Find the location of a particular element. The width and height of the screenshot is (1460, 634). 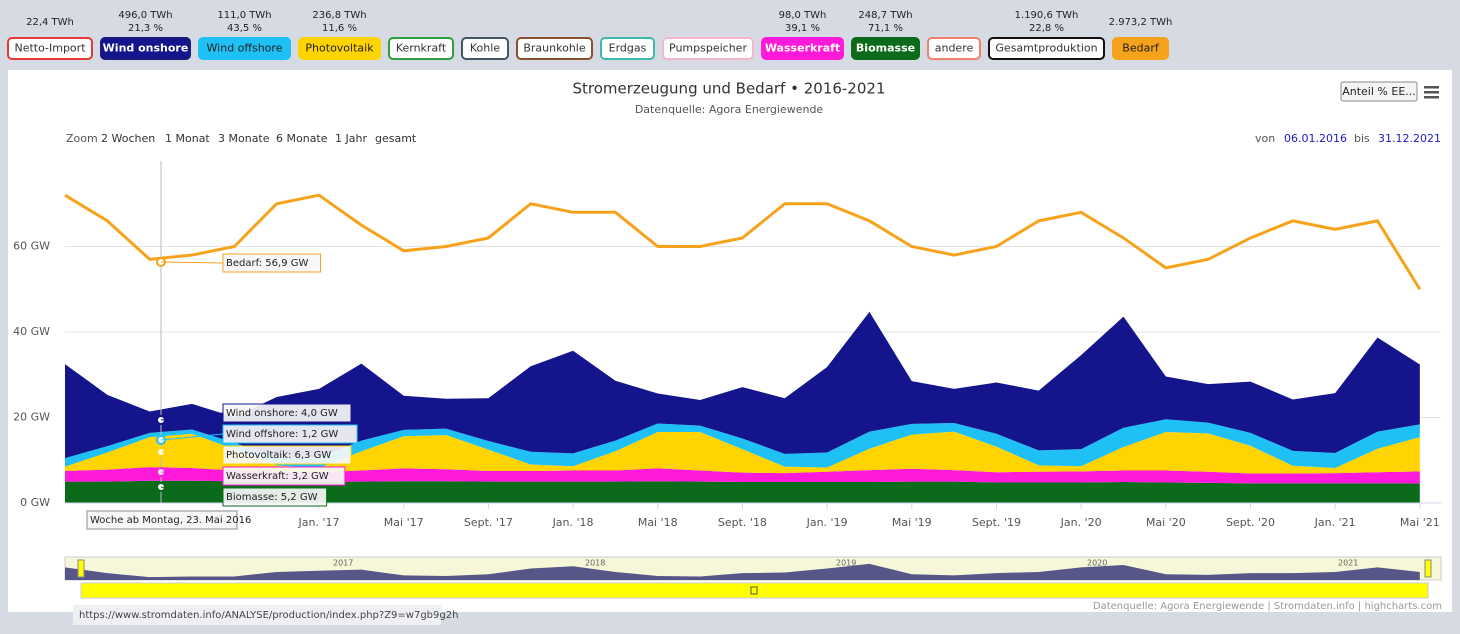

tooltip-text: Photovoltaik: 6,3 GW is located at coordinates (278, 455).